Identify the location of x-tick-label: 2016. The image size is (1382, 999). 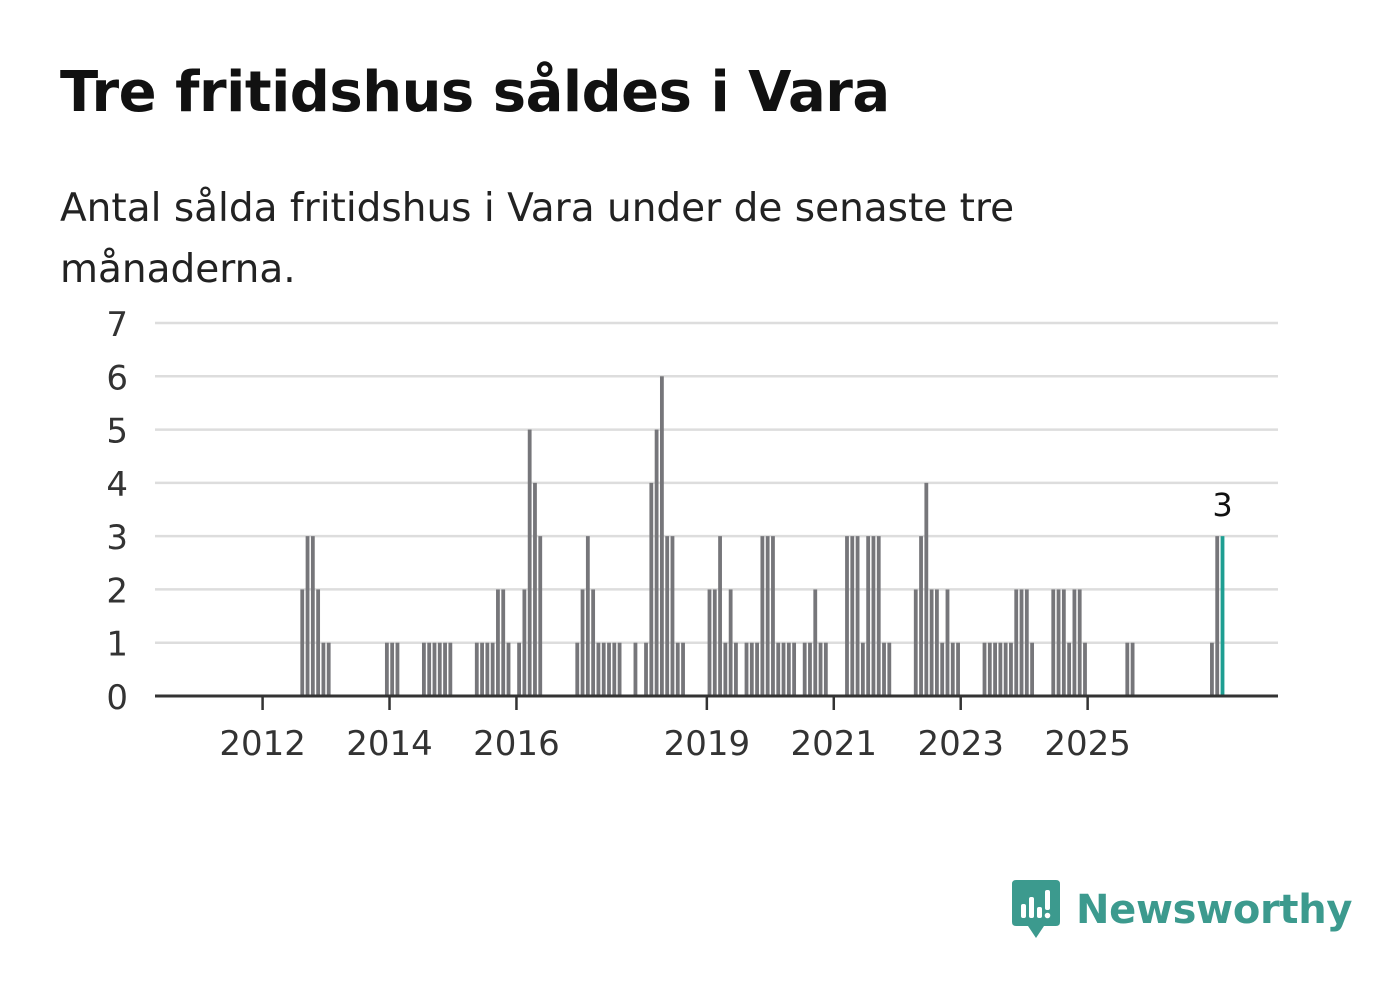
(516, 744).